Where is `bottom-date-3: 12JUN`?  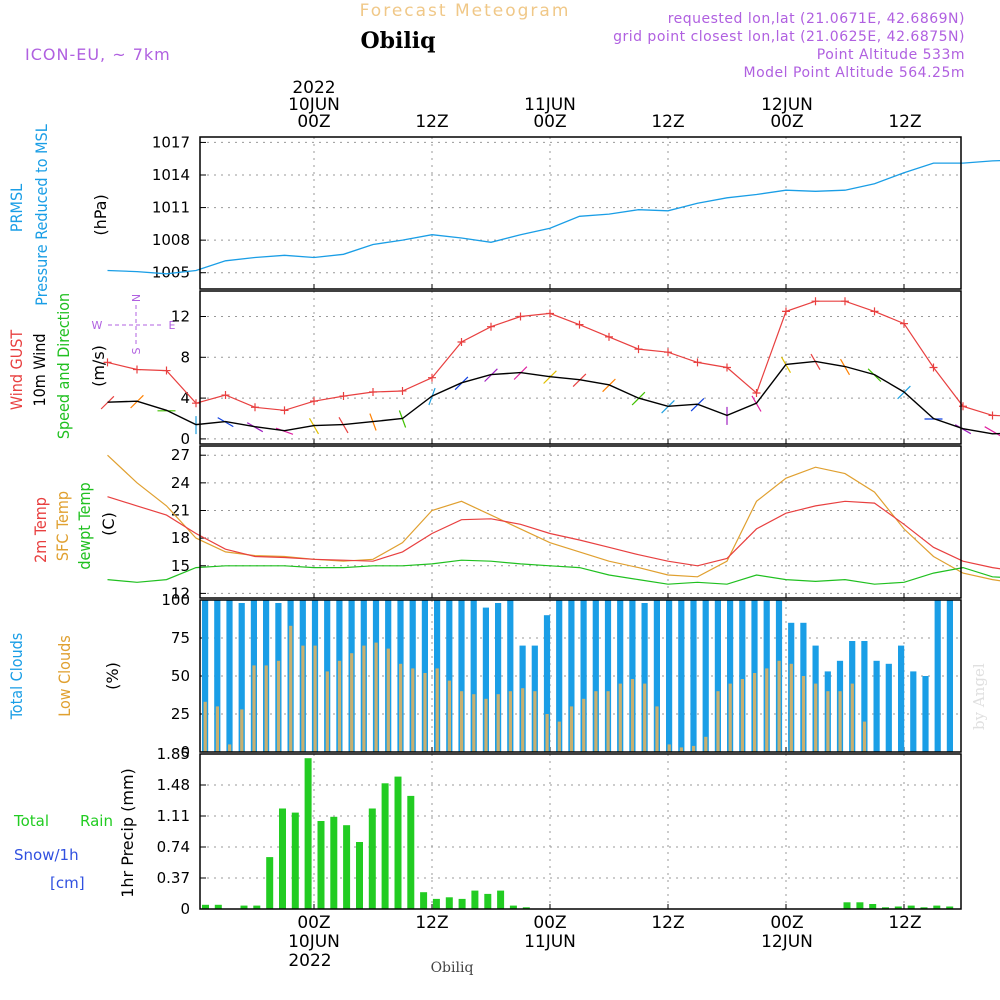 bottom-date-3: 12JUN is located at coordinates (787, 942).